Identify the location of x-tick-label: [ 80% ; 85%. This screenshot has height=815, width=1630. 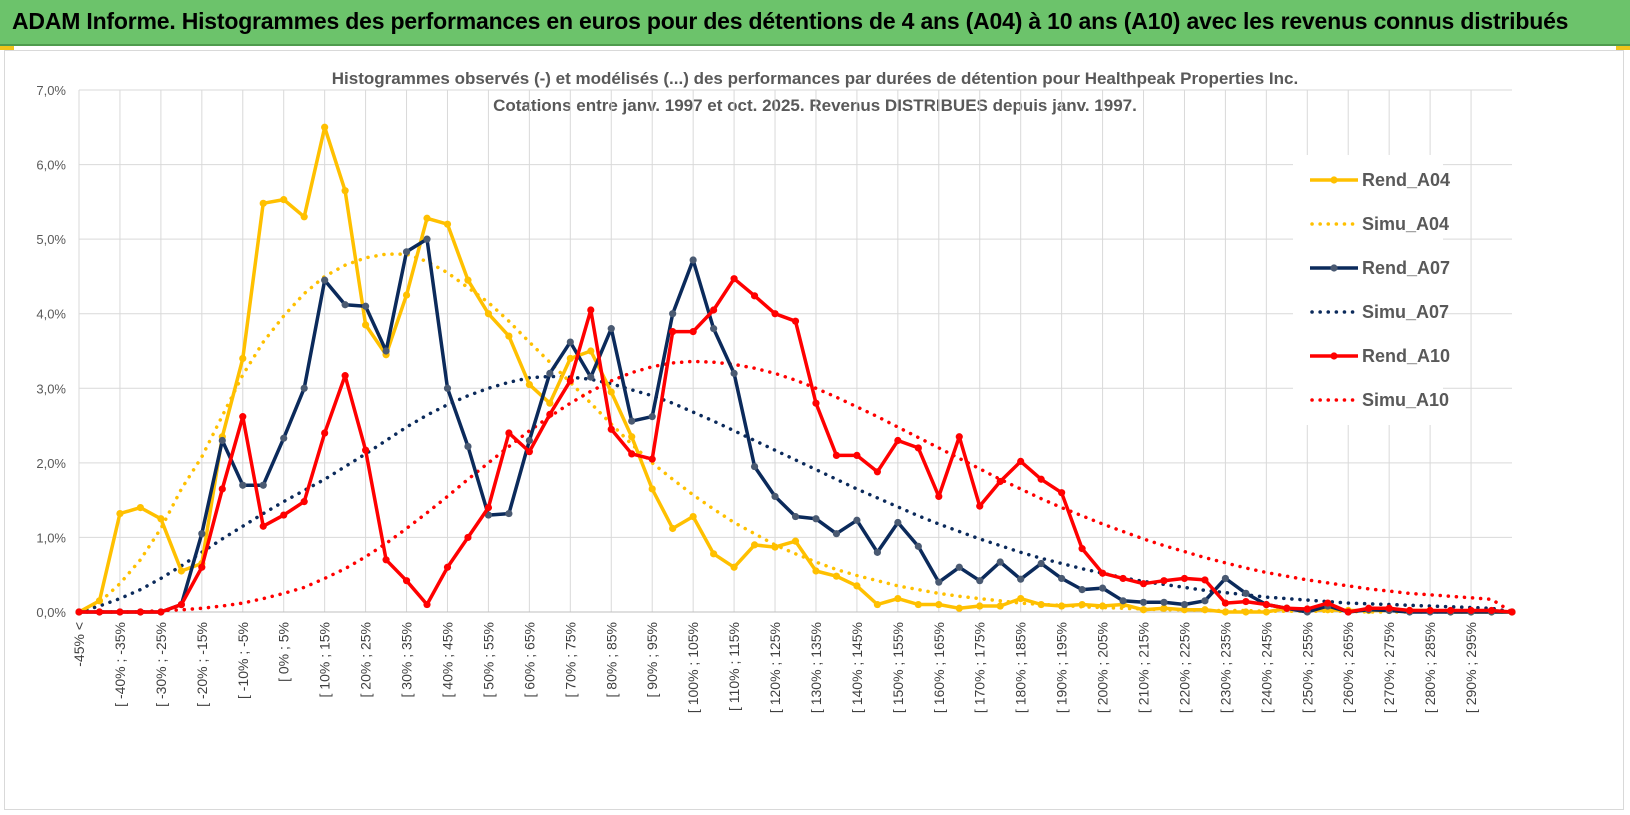
(611, 660).